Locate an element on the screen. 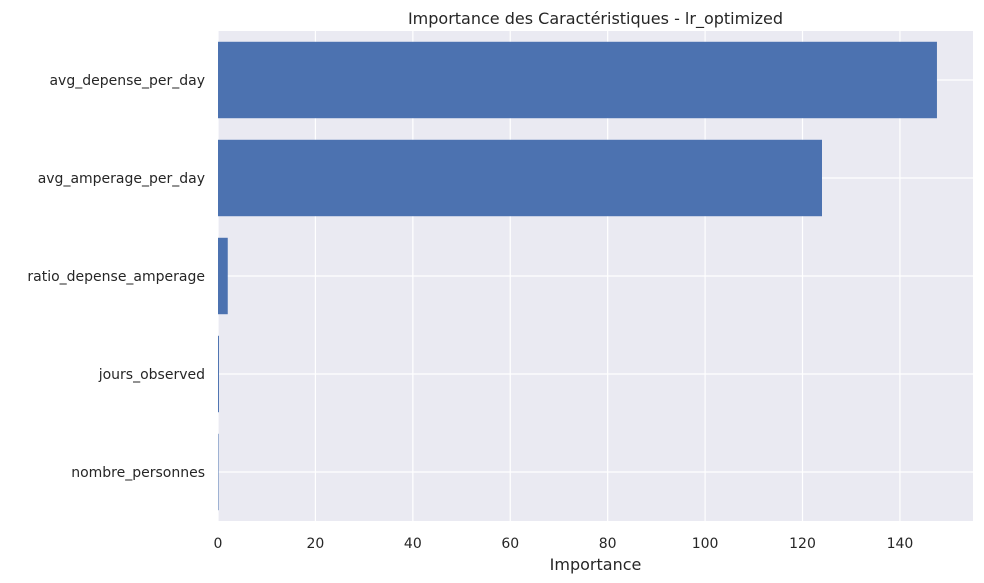  y-tick-label: avg_depense_per_day is located at coordinates (127, 81).